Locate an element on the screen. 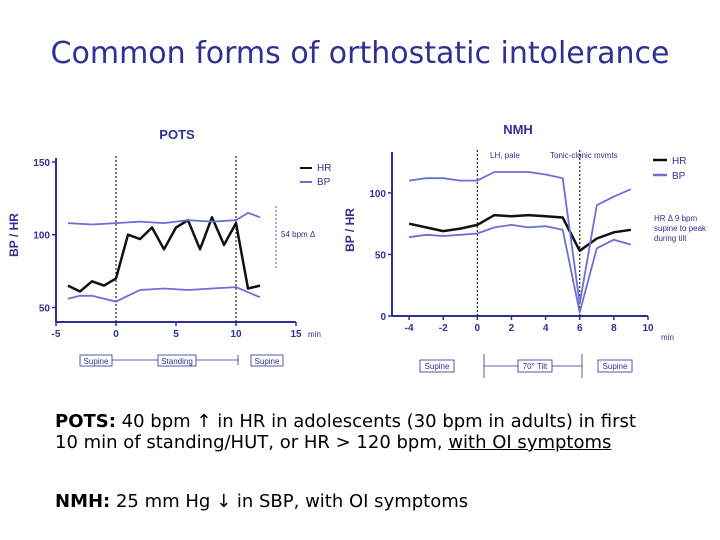 This screenshot has width=720, height=540. nmh-x-tick-label: 0 is located at coordinates (478, 328).